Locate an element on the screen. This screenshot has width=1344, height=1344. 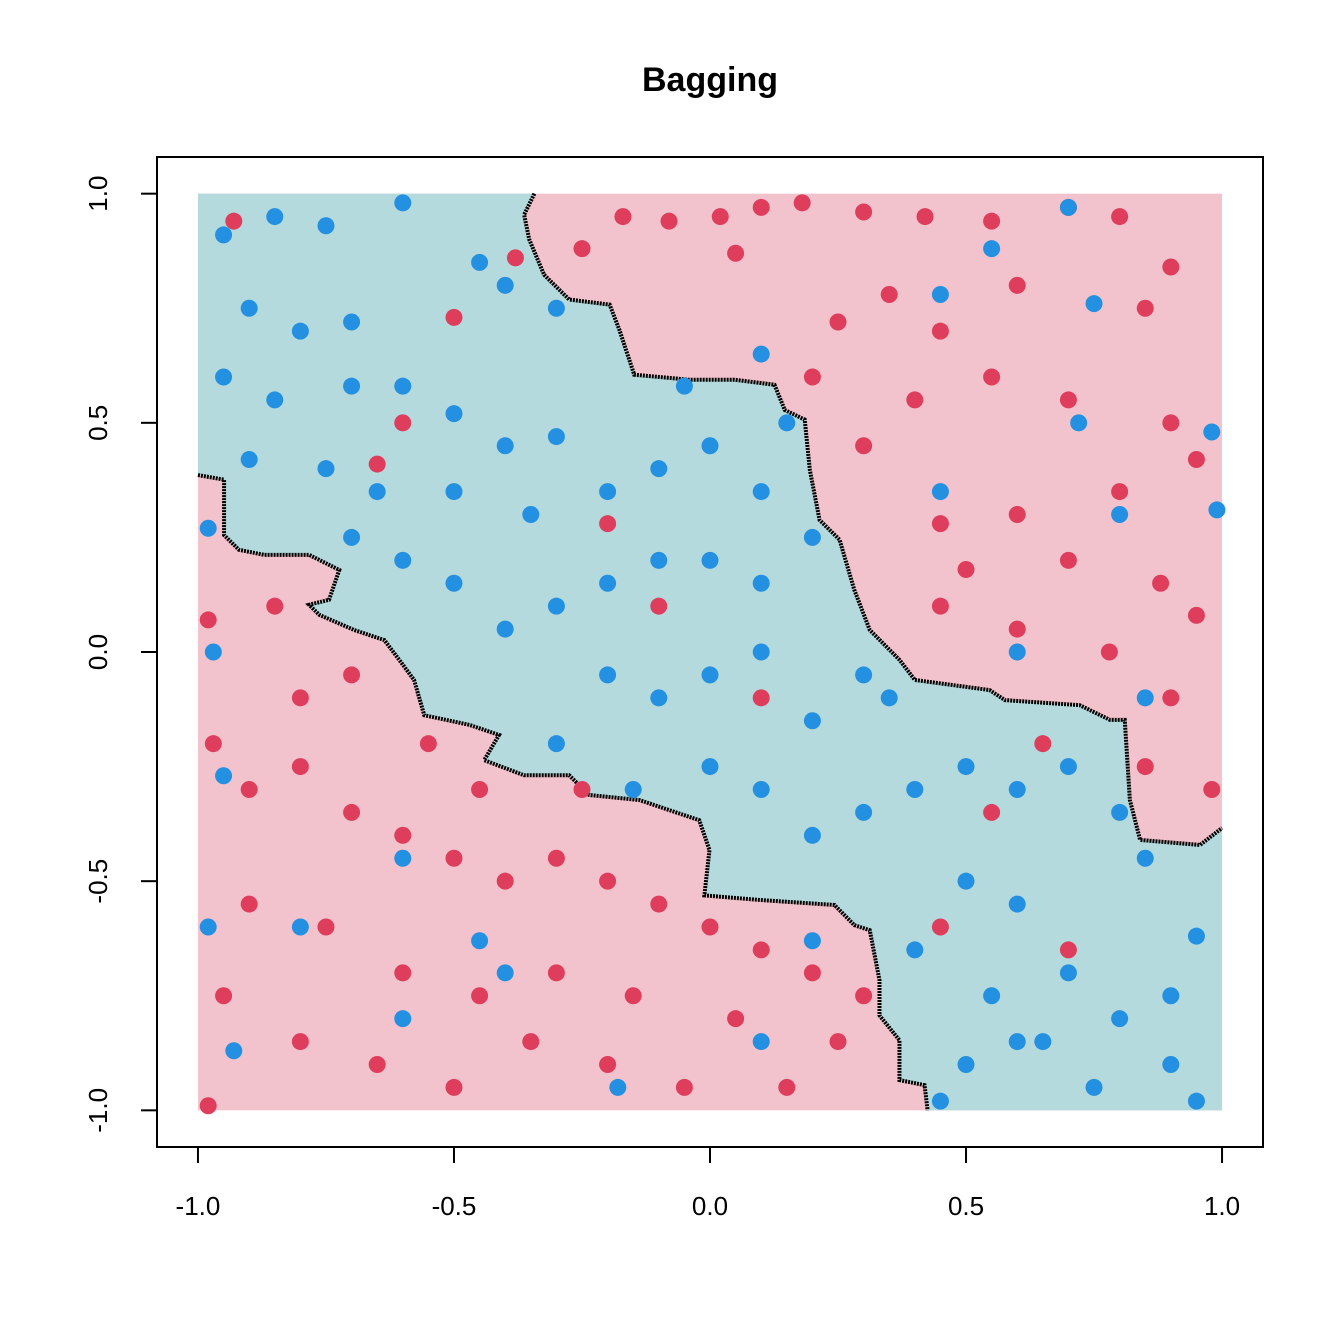
chart-title: Bagging is located at coordinates (710, 80).